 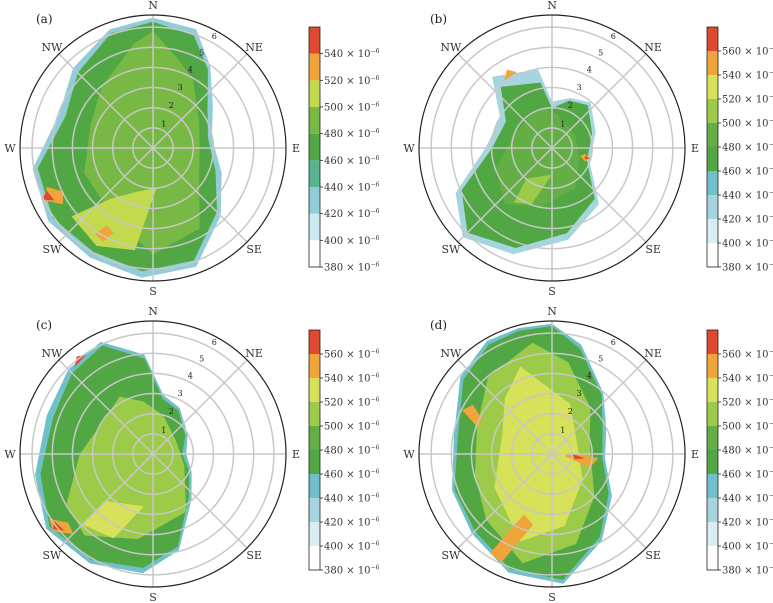 What do you see at coordinates (44, 325) in the screenshot?
I see `panel-letter: (c)` at bounding box center [44, 325].